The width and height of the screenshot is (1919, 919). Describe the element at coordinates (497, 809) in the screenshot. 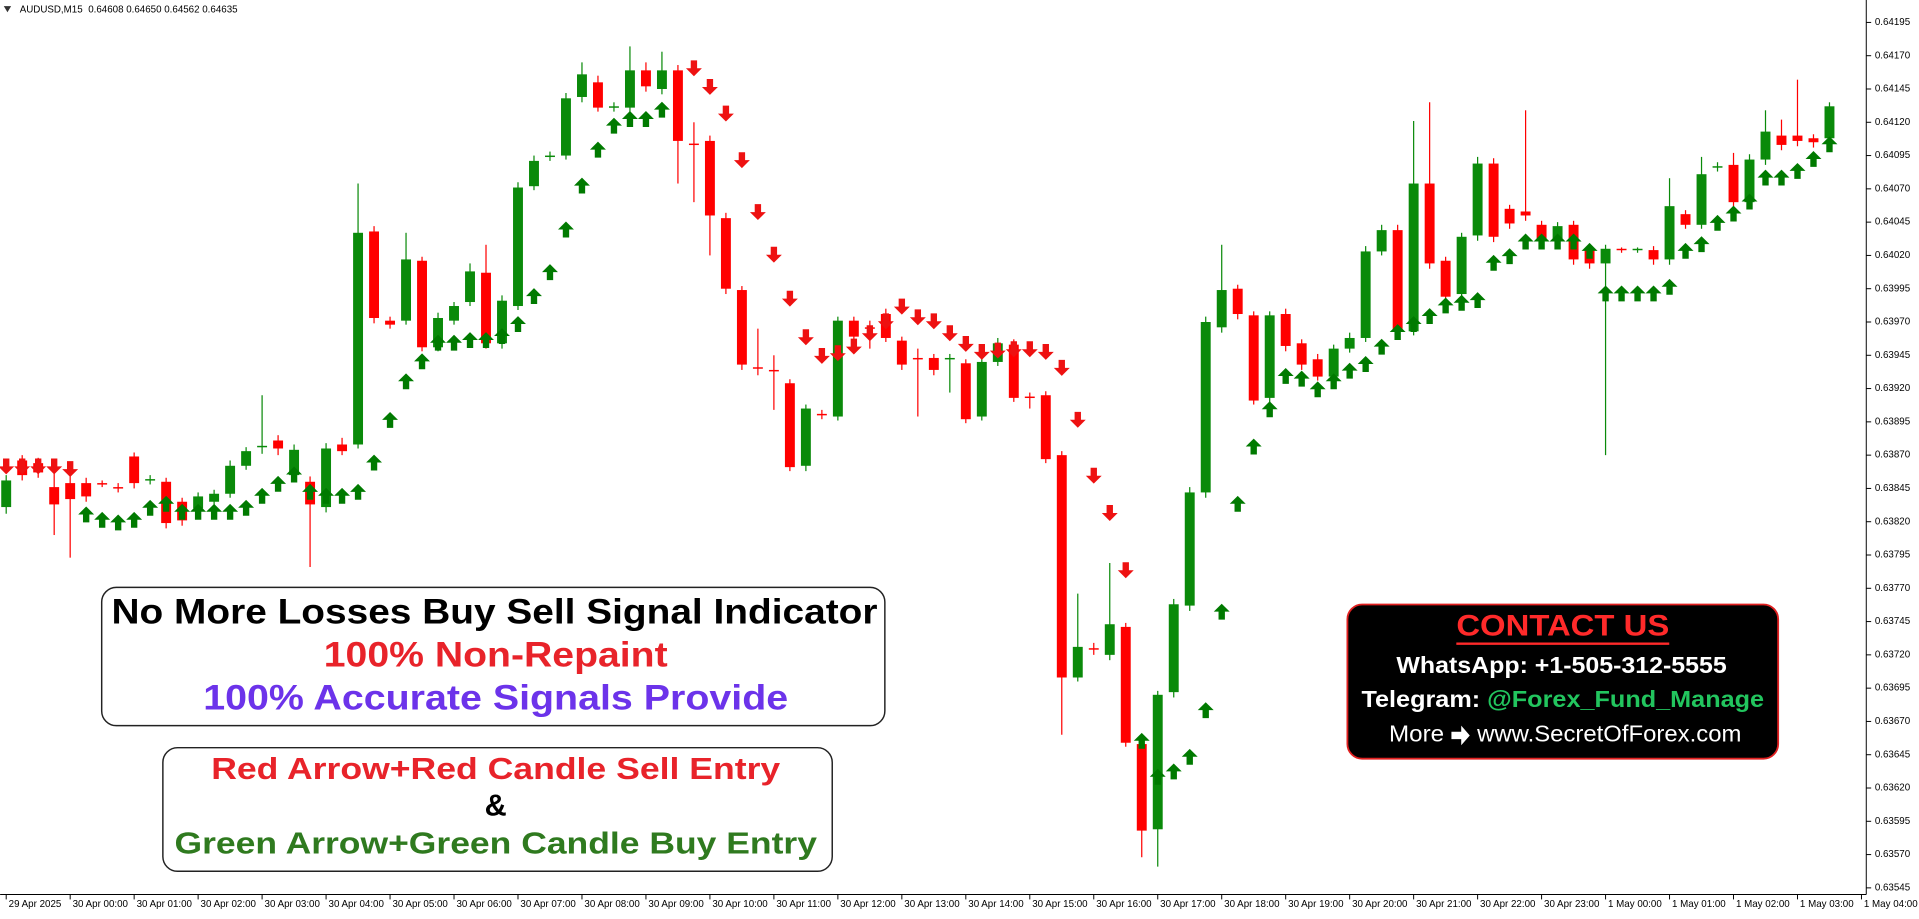

I see `rules-box` at that location.